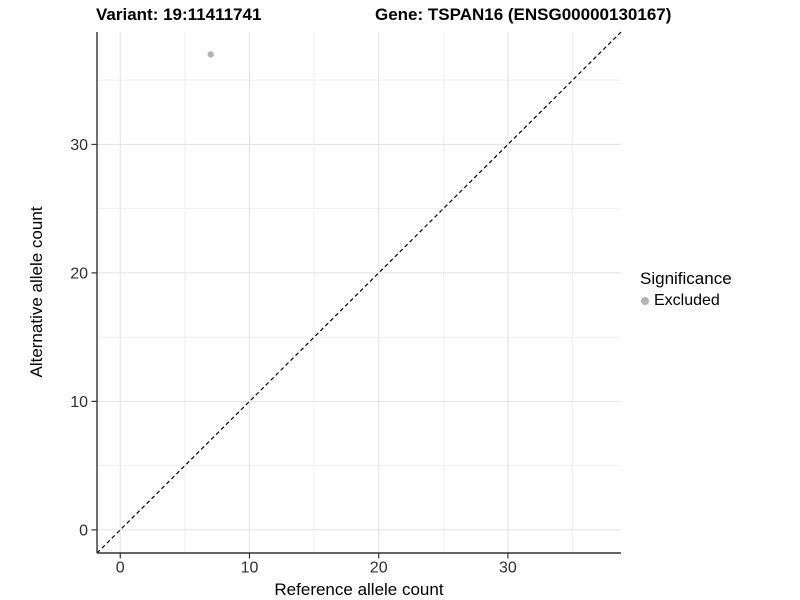  I want to click on legend-item-label: Excluded, so click(687, 300).